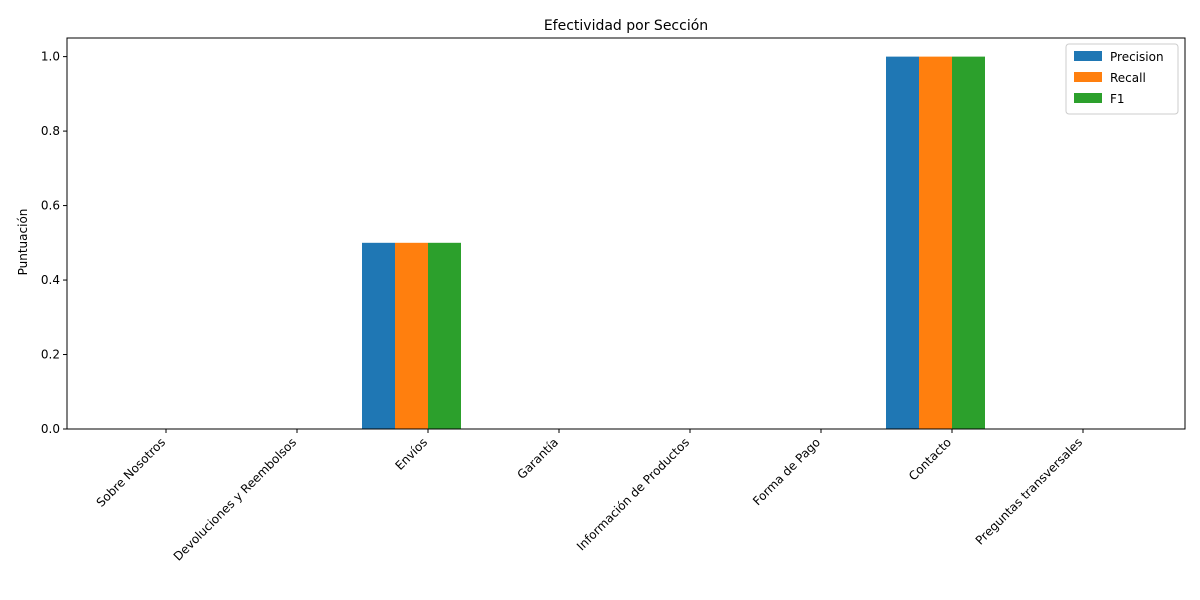  I want to click on y-ticks-group: 0.0 0.2 0.4 0.6 0.8 1.0, so click(54, 243).